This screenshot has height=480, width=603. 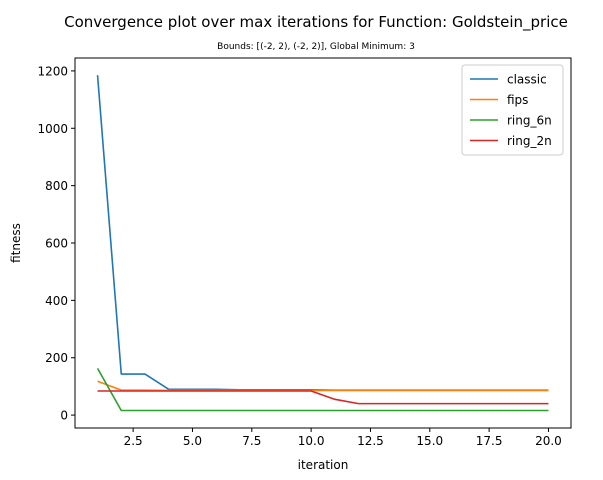 I want to click on y-axis-label: fitness, so click(x=16, y=243).